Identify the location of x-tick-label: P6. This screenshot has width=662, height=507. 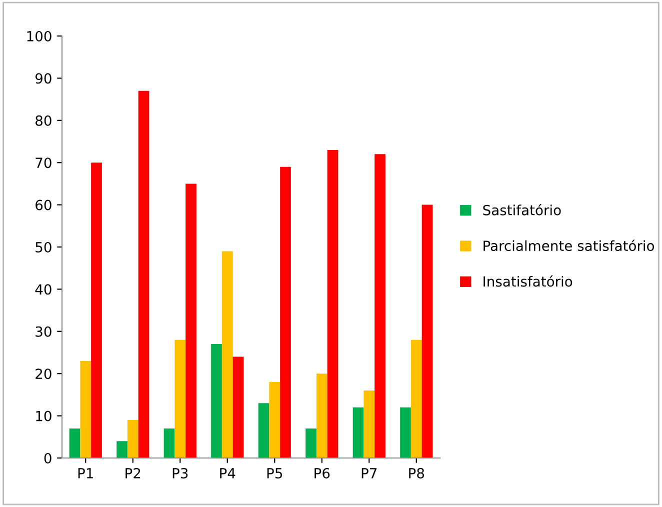
(322, 473).